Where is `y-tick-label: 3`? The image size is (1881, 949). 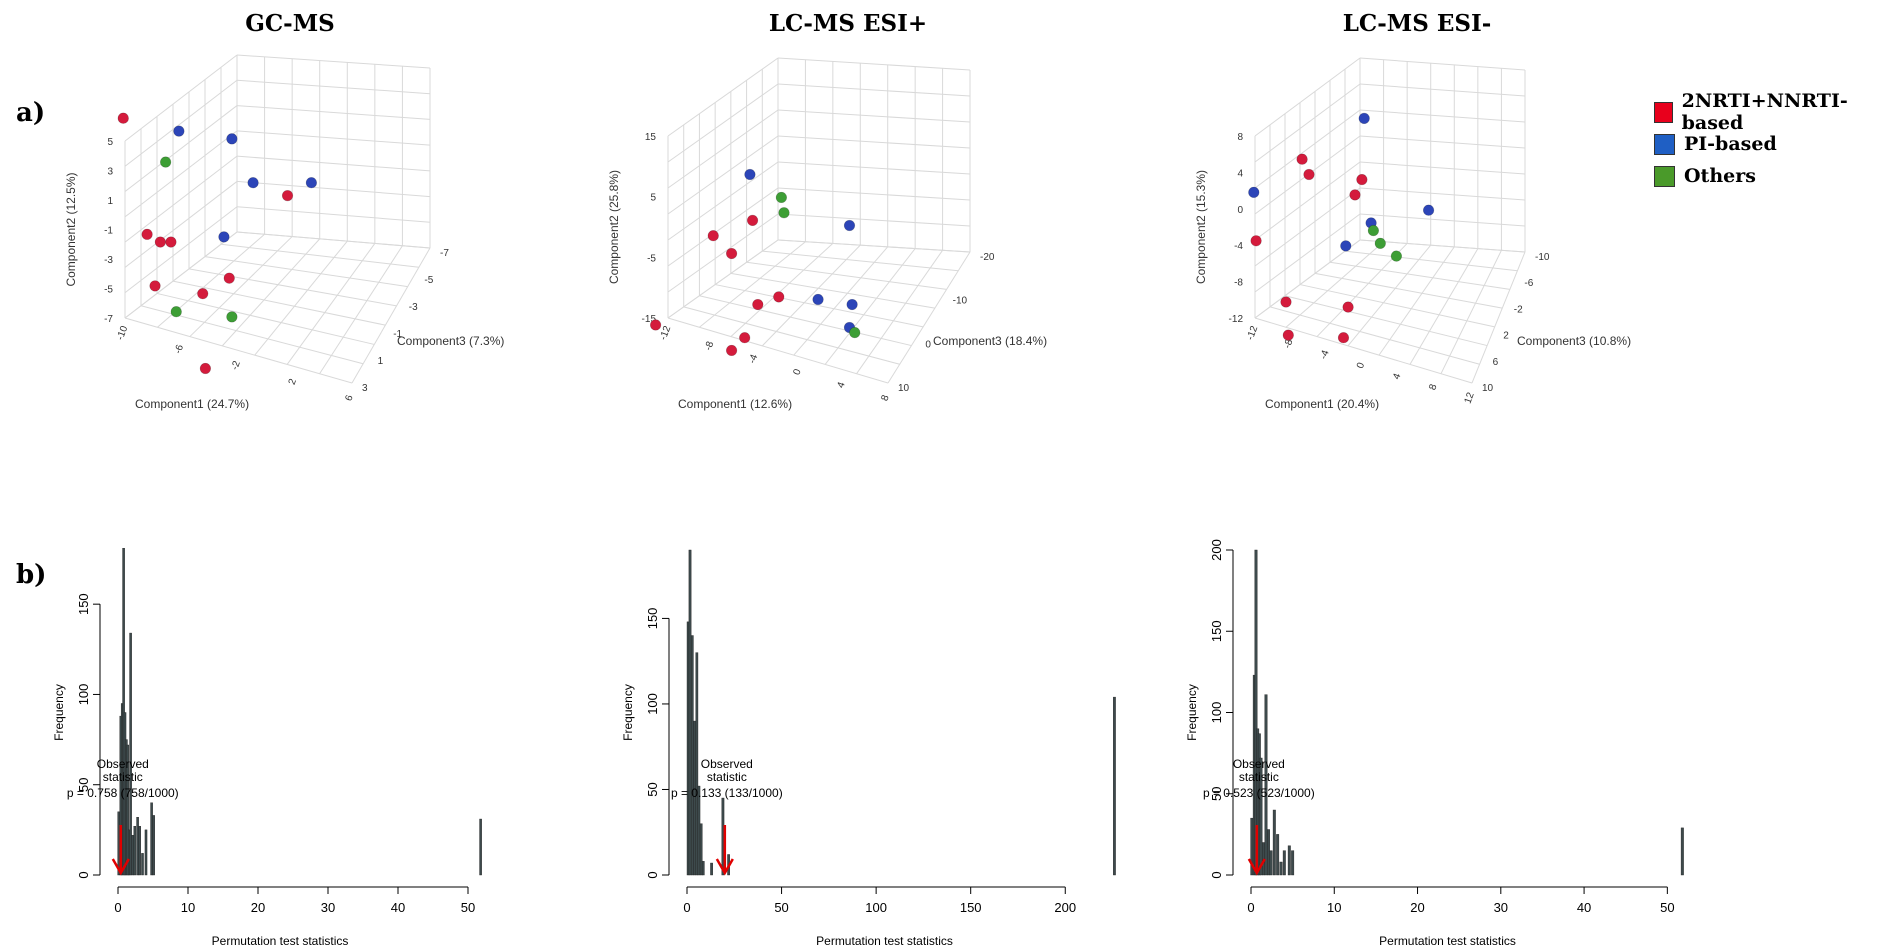
y-tick-label: 3 is located at coordinates (110, 172).